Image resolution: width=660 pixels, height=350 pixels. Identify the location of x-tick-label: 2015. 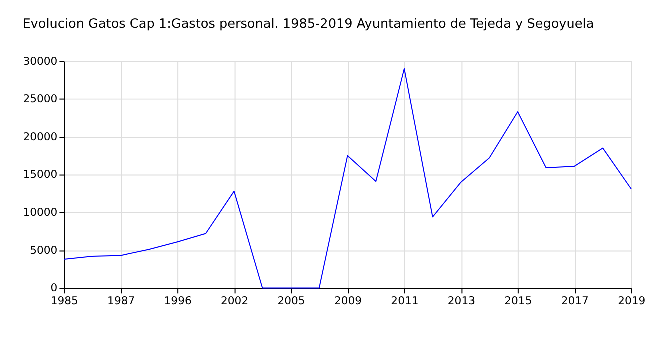
(518, 301).